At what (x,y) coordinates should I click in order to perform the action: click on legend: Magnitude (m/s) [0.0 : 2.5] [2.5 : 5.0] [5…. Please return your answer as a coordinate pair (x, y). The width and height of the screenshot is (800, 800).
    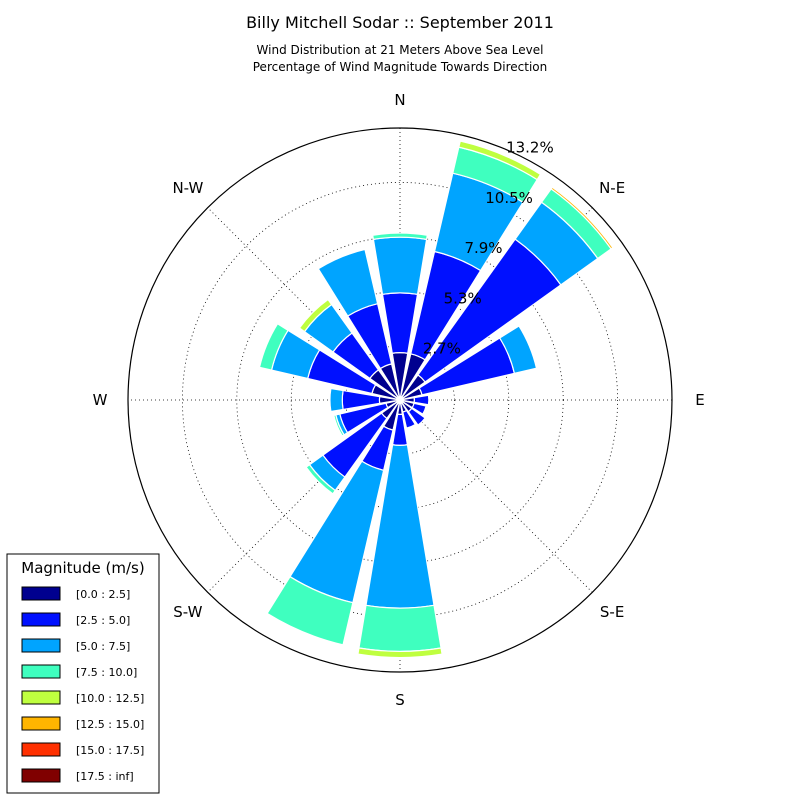
    Looking at the image, I should click on (83, 673).